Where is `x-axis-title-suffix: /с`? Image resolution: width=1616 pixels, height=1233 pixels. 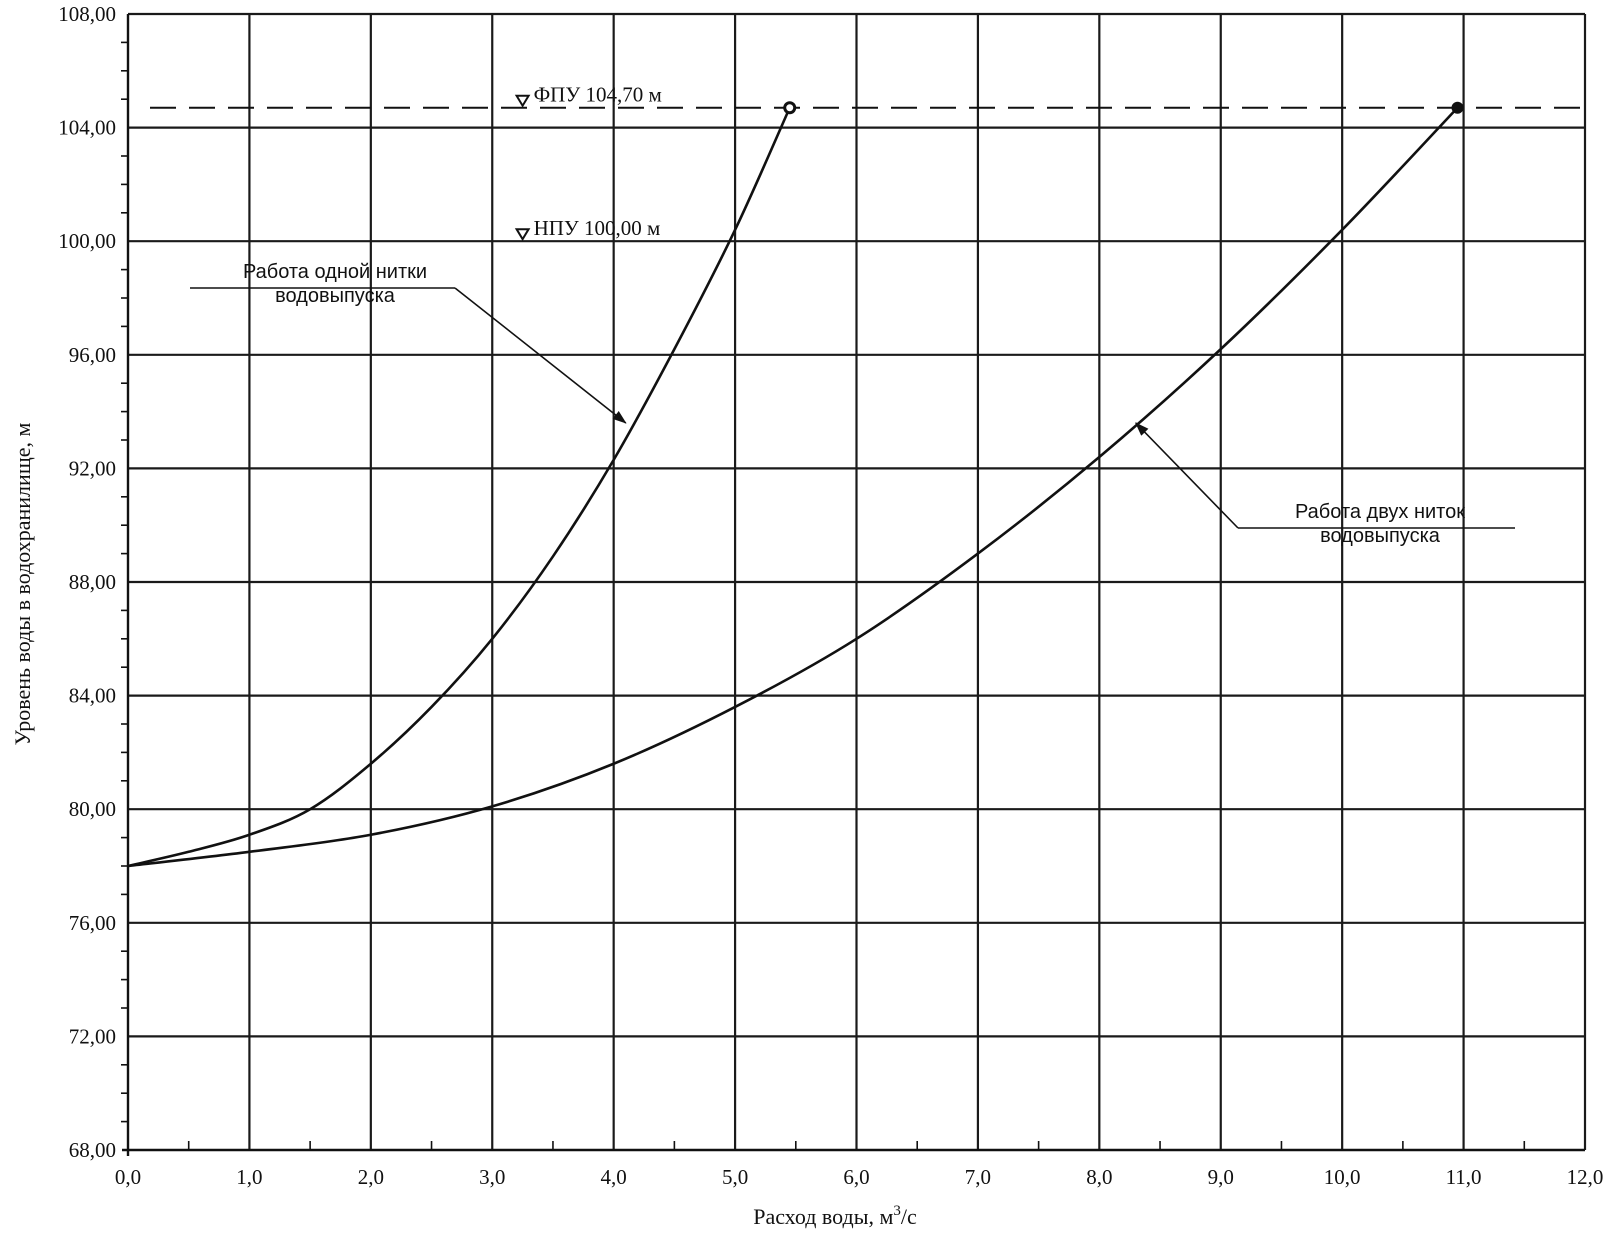 x-axis-title-suffix: /с is located at coordinates (909, 1216).